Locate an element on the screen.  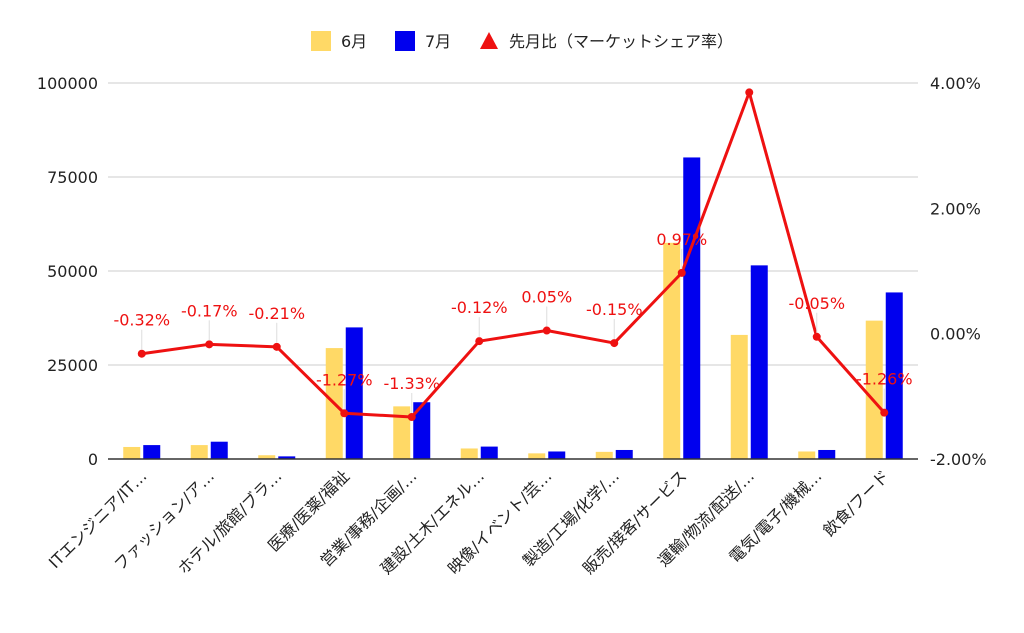
bar-7月-5 is located at coordinates (489, 452).